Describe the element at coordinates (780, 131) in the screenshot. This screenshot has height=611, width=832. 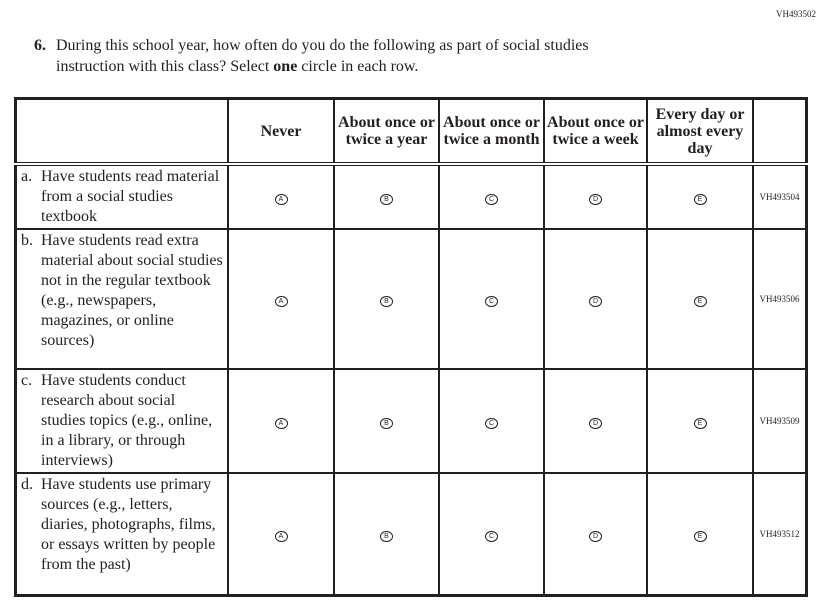
I see `header-id-blank` at that location.